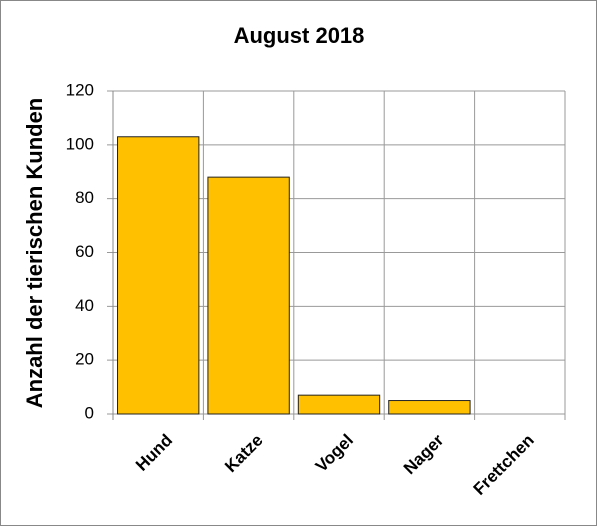 Image resolution: width=597 pixels, height=526 pixels. I want to click on y-tick-label: 120, so click(80, 89).